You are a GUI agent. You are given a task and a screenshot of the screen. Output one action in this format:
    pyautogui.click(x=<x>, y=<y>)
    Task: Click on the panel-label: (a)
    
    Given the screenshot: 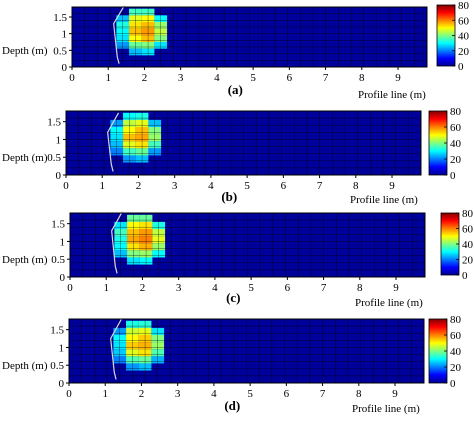 What is the action you would take?
    pyautogui.click(x=235, y=89)
    